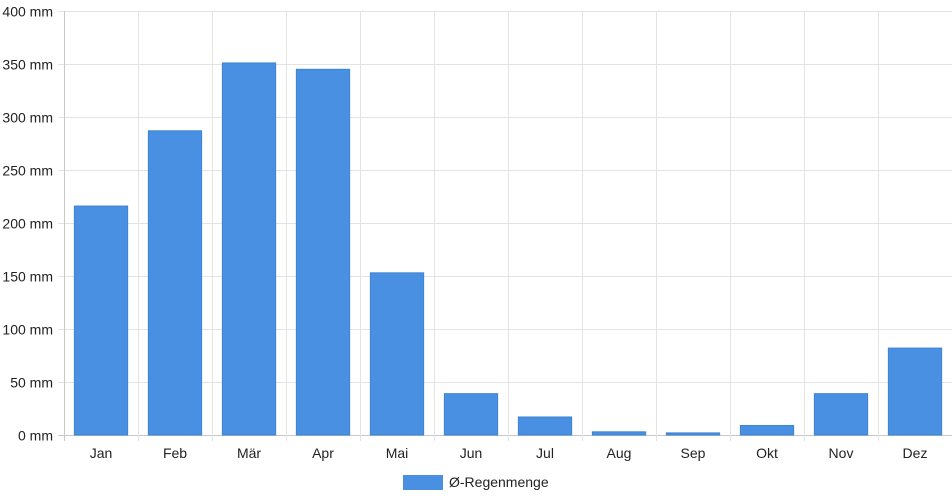 This screenshot has height=500, width=952. What do you see at coordinates (27, 118) in the screenshot?
I see `y-tick-label: 300 mm` at bounding box center [27, 118].